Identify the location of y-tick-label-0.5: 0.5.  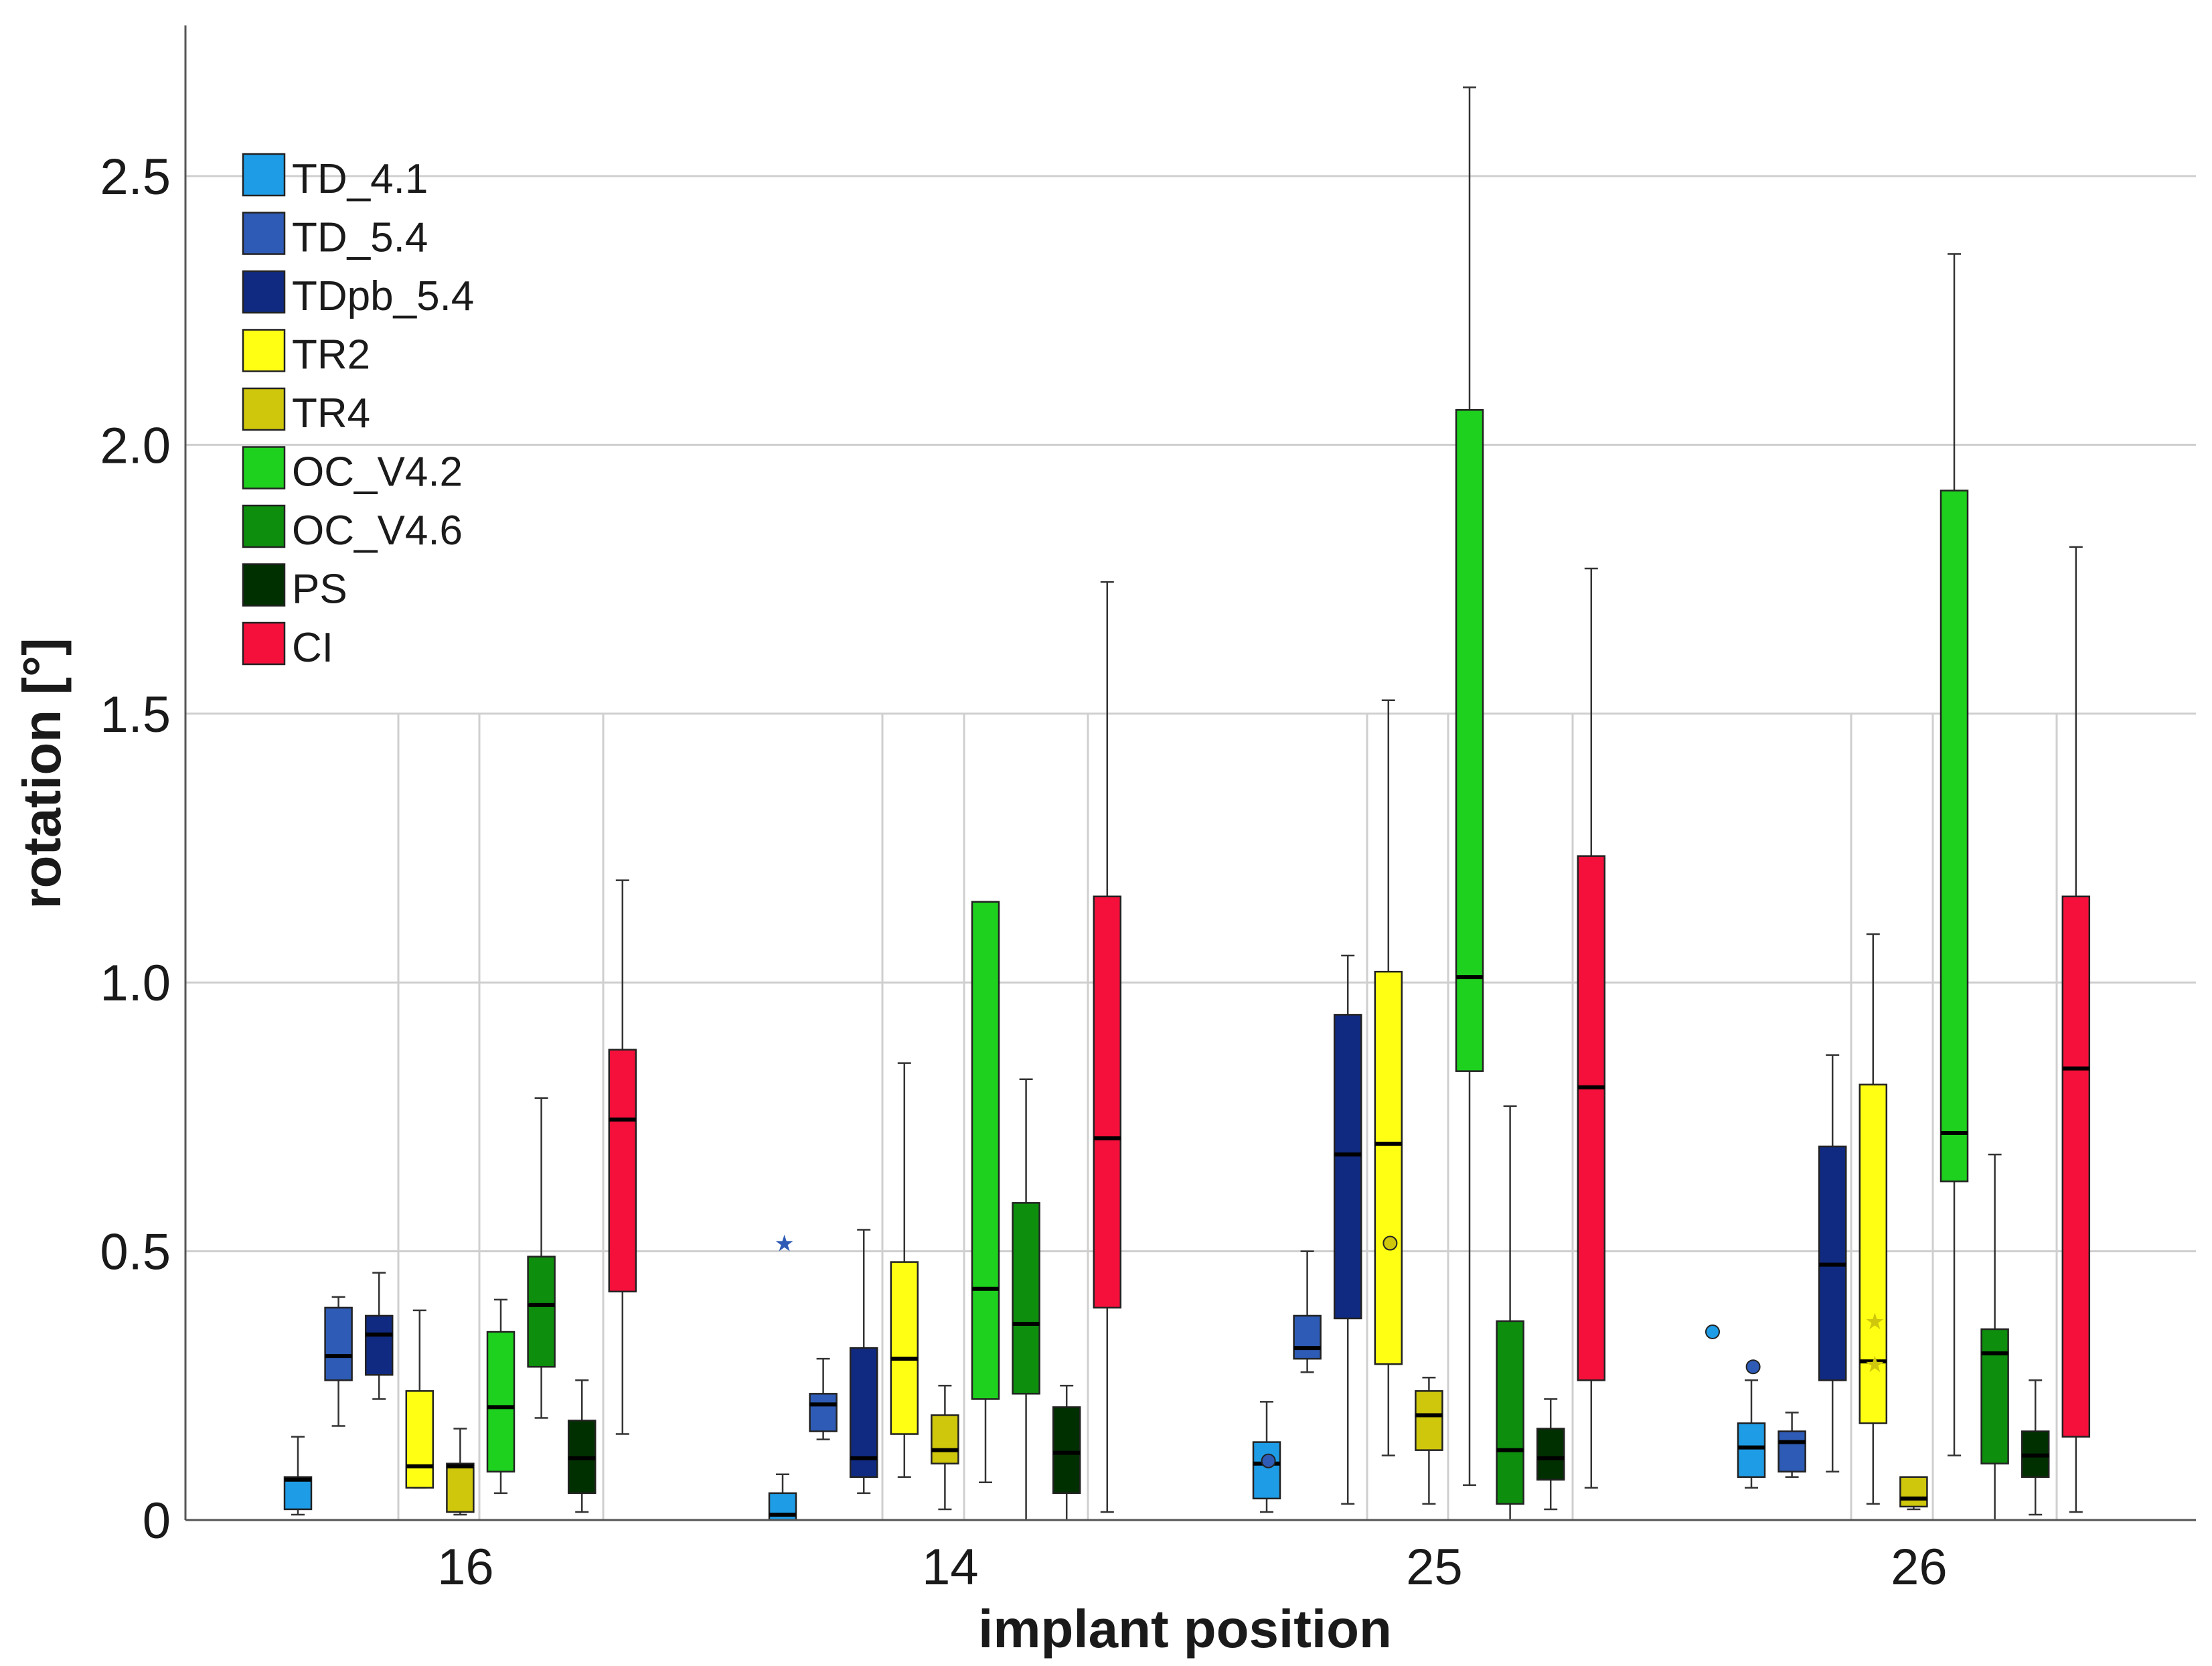
(135, 1252).